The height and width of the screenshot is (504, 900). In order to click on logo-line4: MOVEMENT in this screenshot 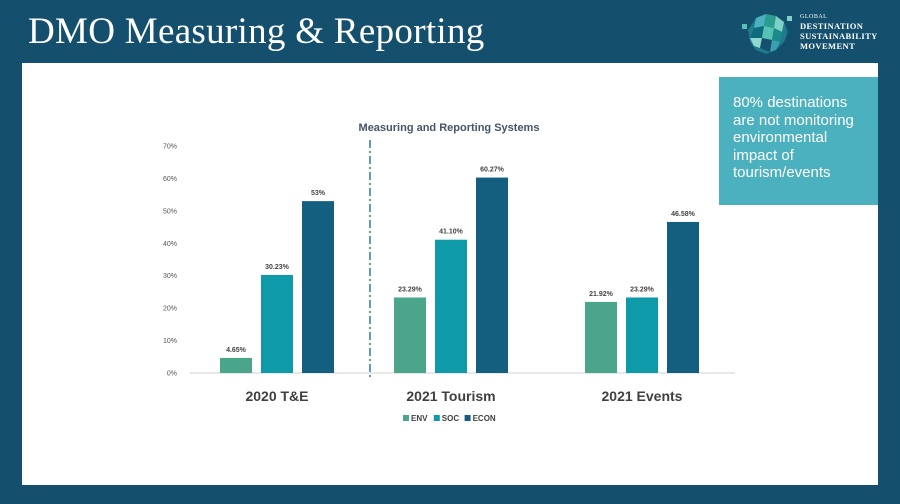, I will do `click(828, 46)`.